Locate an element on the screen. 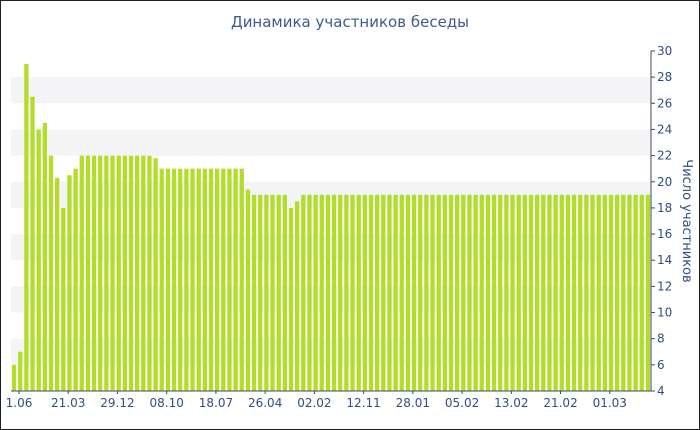 Image resolution: width=700 pixels, height=430 pixels. x-tick-label: 26.04 is located at coordinates (265, 403).